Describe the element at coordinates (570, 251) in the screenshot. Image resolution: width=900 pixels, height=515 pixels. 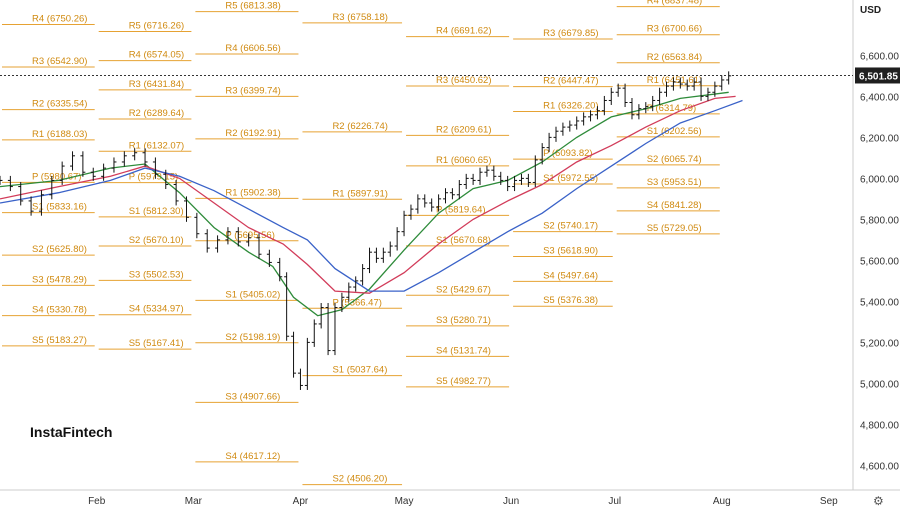
I see `pivot-label: S3 (5618.90)` at that location.